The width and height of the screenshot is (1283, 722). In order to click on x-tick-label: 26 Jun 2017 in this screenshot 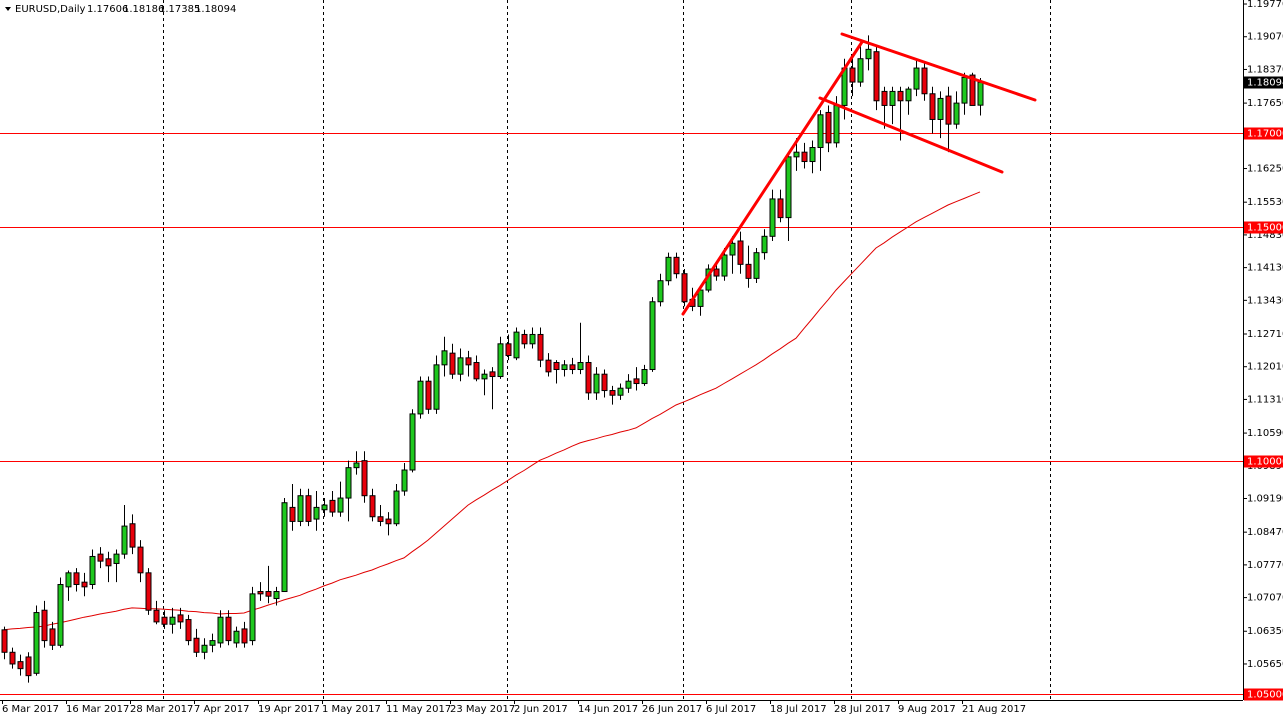, I will do `click(672, 709)`.